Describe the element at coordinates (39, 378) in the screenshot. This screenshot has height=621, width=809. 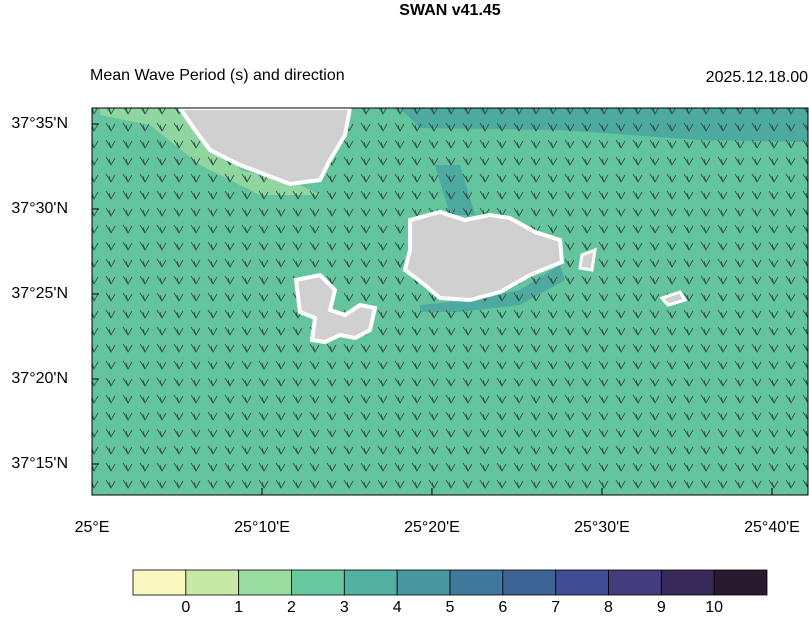
I see `y-tick-label: 37°20'N` at that location.